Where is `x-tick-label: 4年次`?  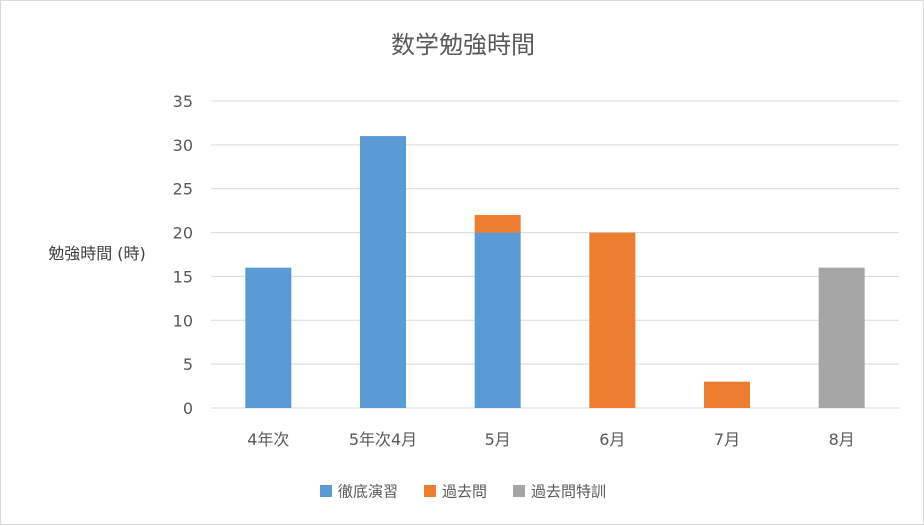 x-tick-label: 4年次 is located at coordinates (268, 439).